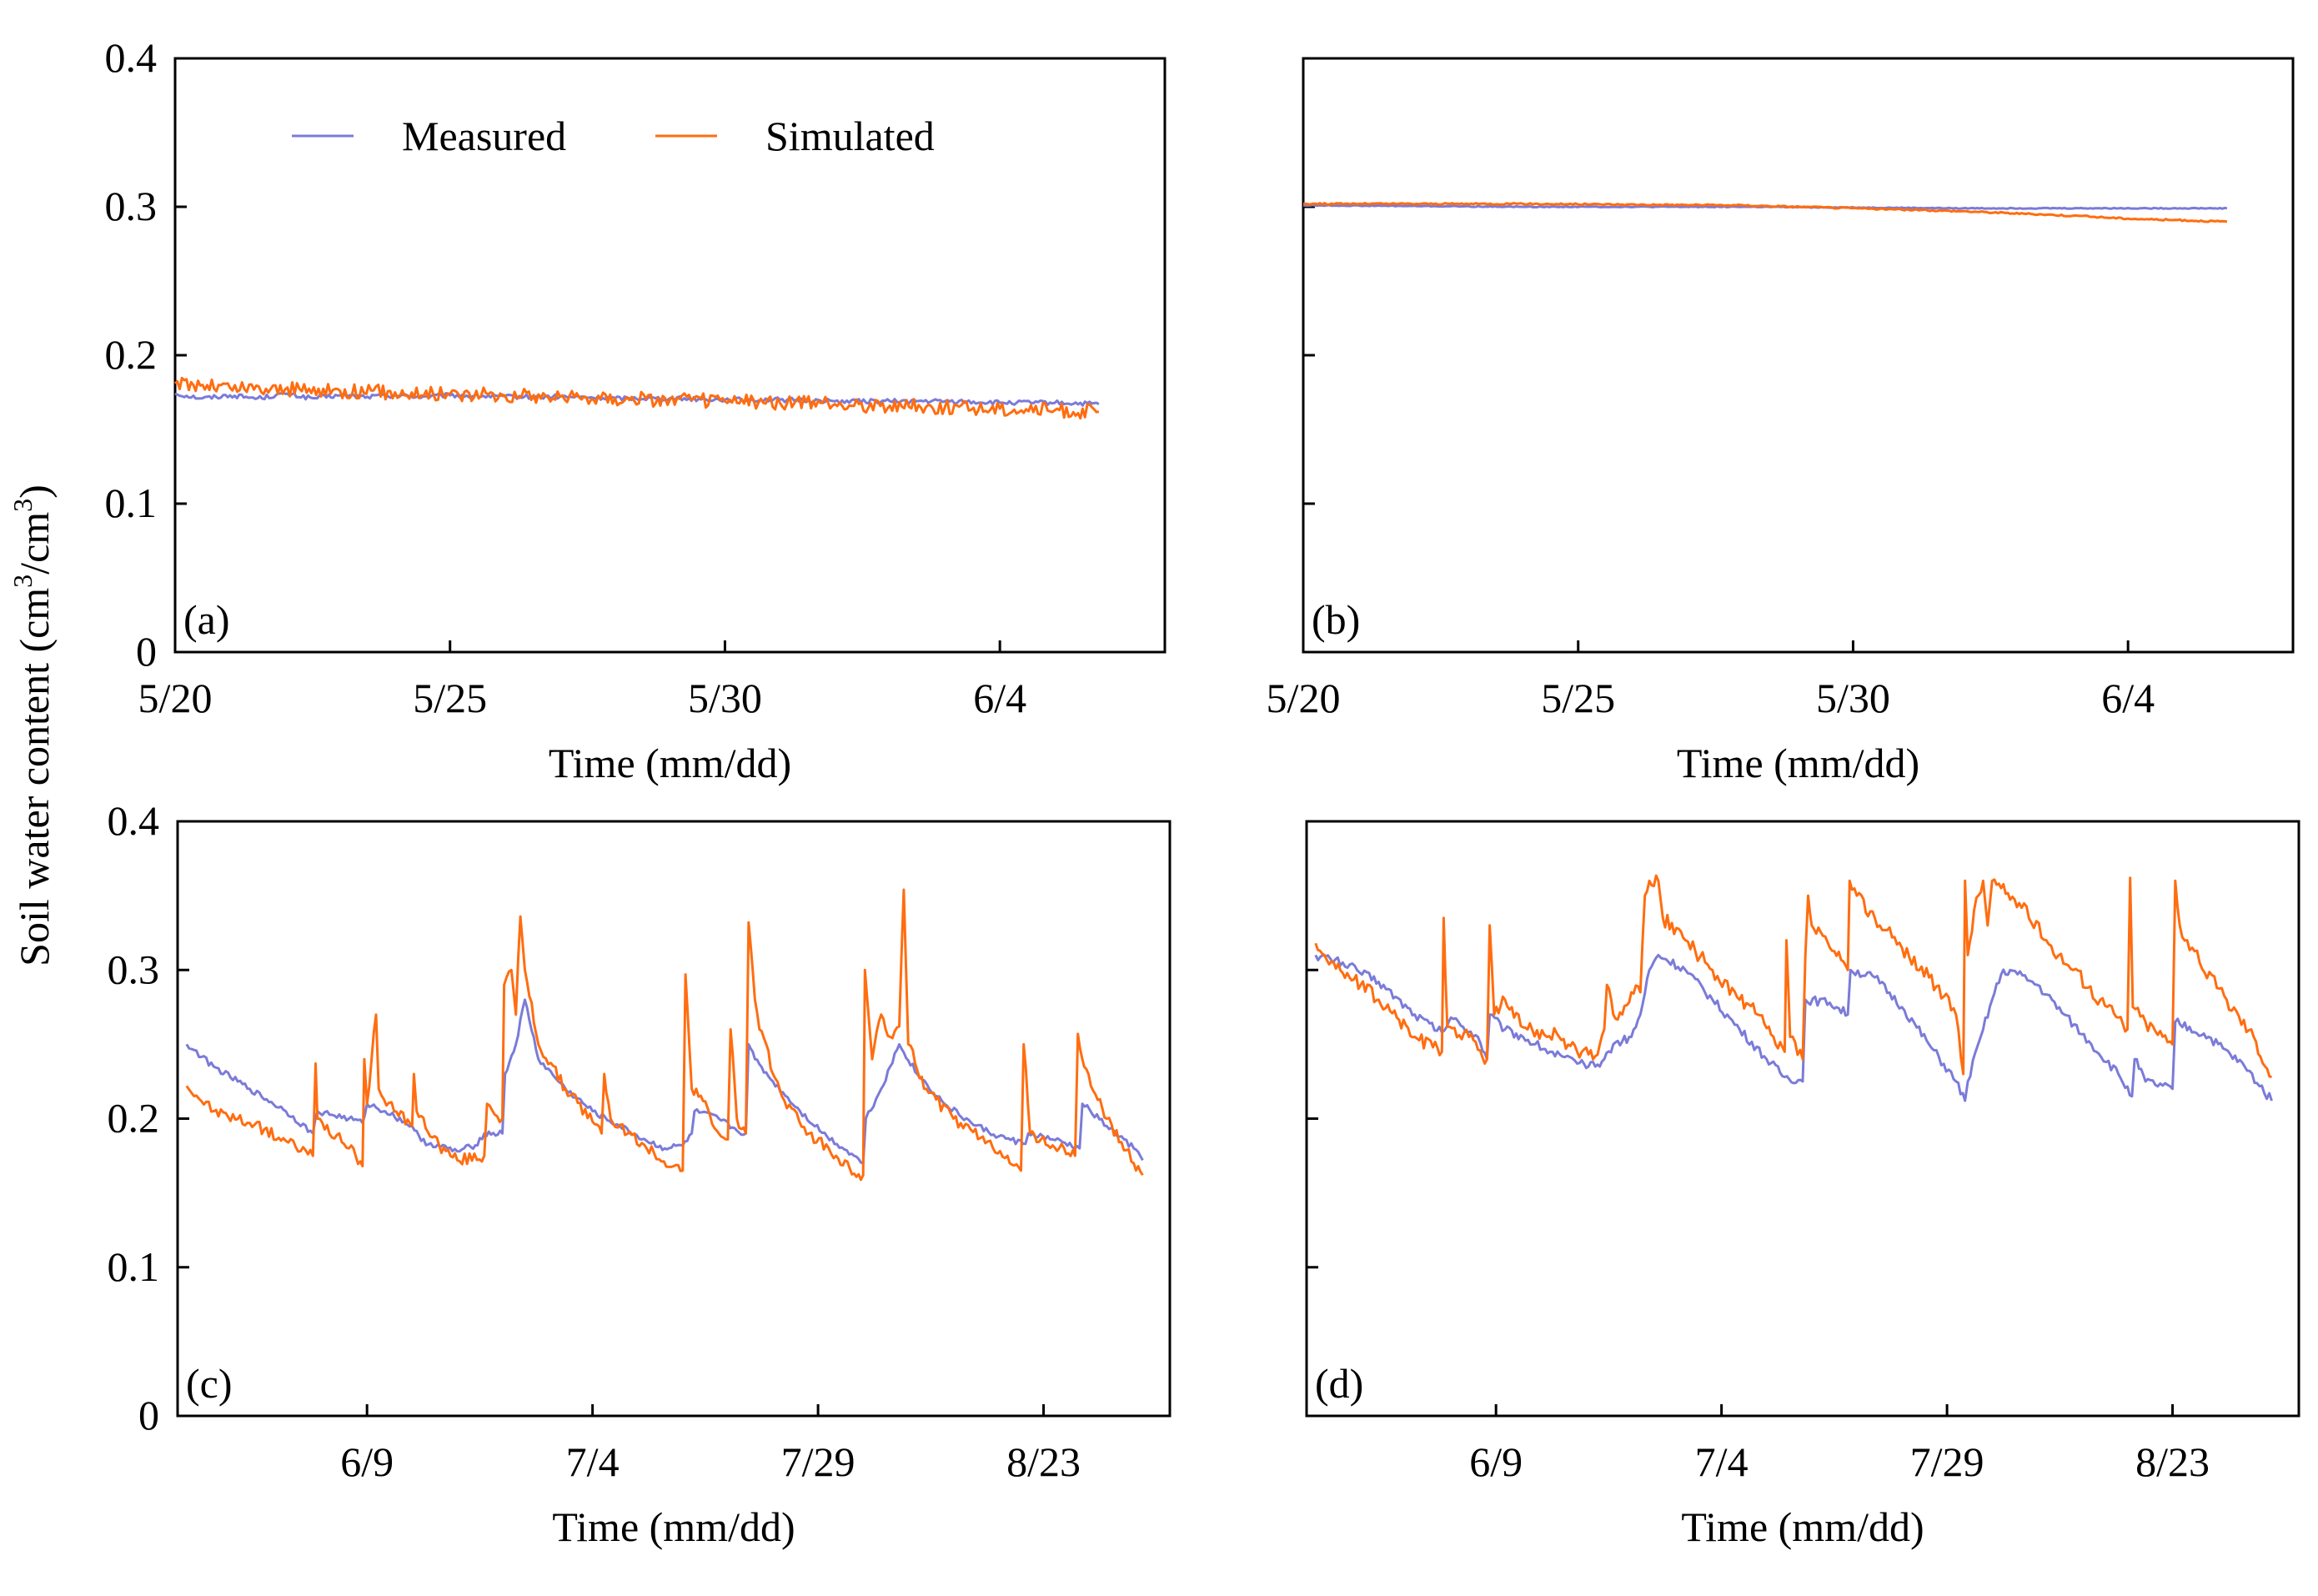 This screenshot has width=2318, height=1596. Describe the element at coordinates (484, 136) in the screenshot. I see `legend-measured-label: Measured` at that location.